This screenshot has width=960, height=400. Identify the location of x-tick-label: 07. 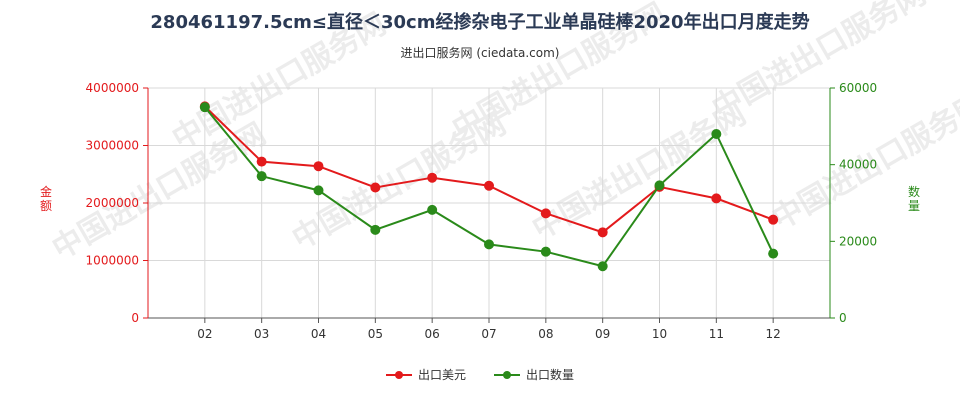
(488, 334).